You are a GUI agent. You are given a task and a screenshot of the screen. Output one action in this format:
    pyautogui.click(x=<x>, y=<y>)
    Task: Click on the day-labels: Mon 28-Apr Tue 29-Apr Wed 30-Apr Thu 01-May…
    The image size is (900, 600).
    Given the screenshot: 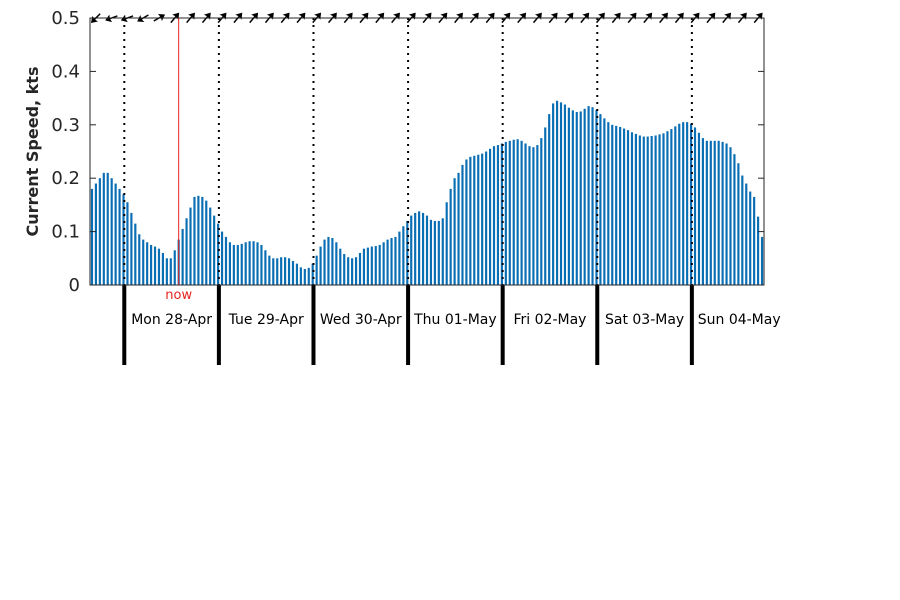 What is the action you would take?
    pyautogui.click(x=455, y=320)
    